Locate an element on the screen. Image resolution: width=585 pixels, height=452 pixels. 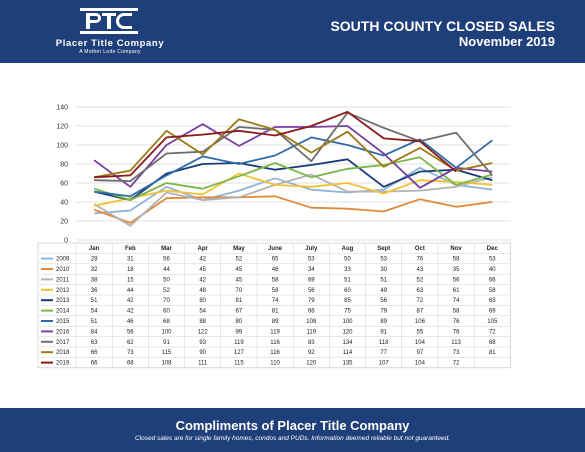
data-label: 68 is located at coordinates (130, 364).